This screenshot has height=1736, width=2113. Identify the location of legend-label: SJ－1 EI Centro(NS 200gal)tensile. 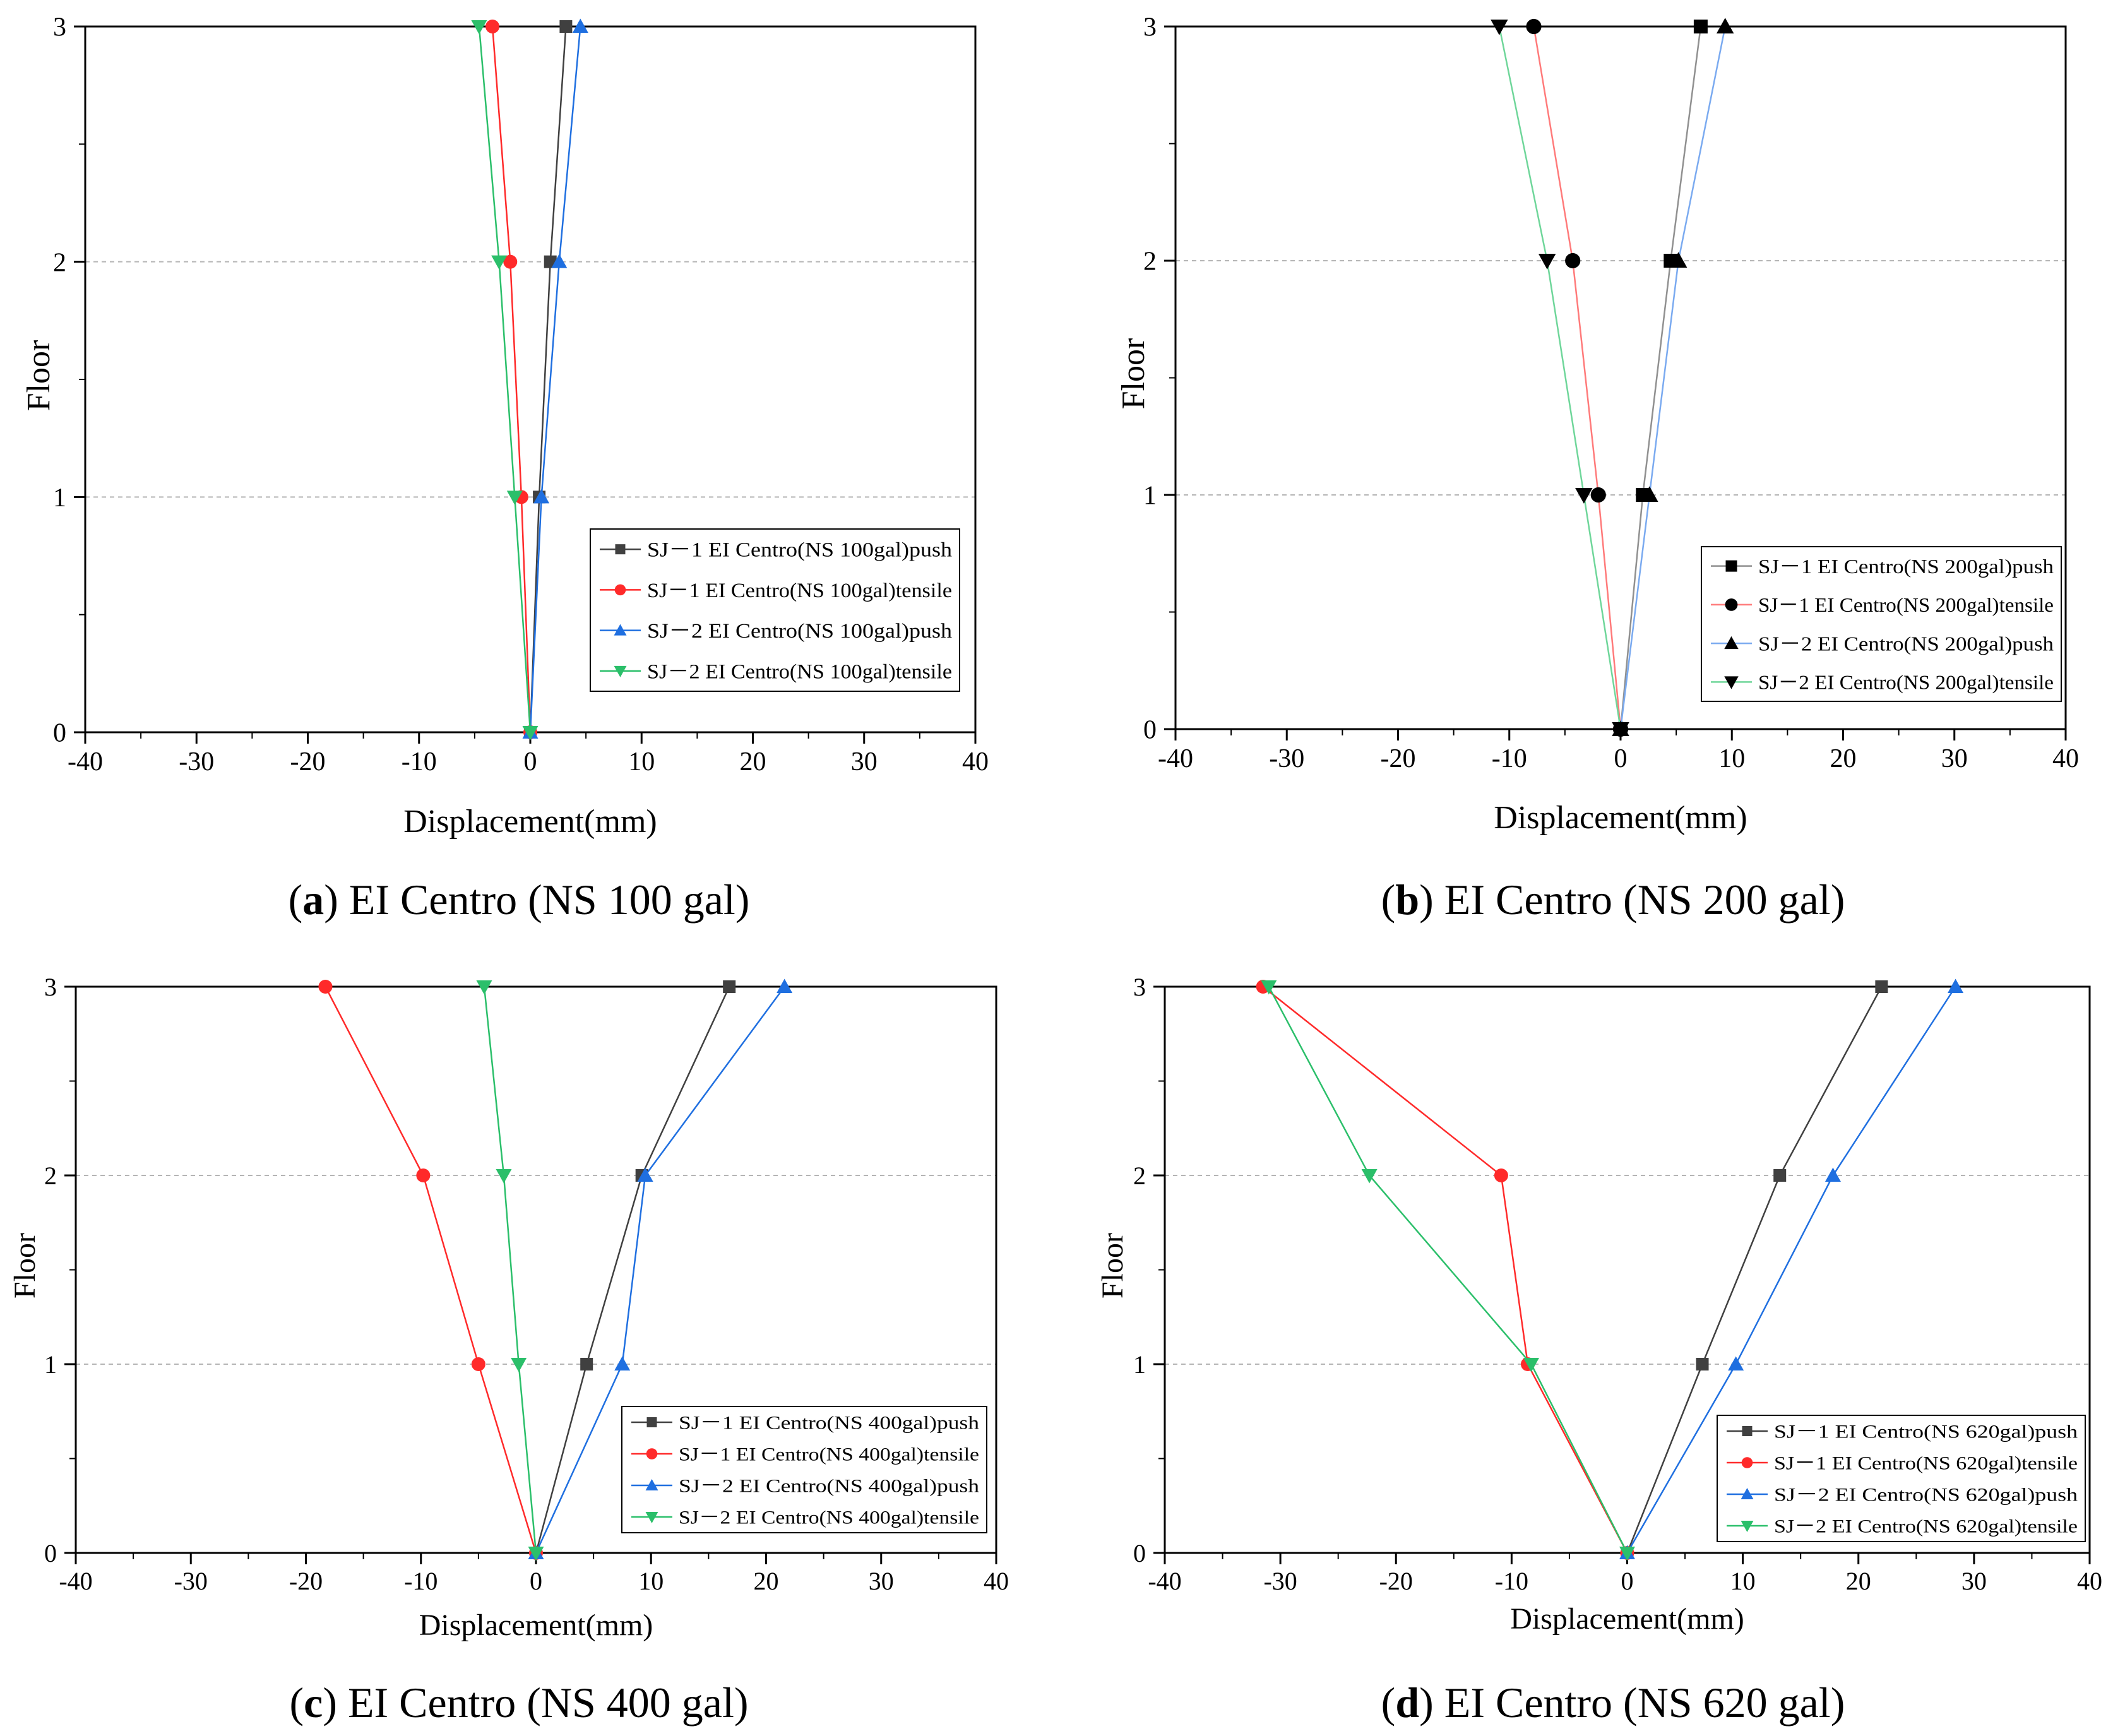
(1906, 605).